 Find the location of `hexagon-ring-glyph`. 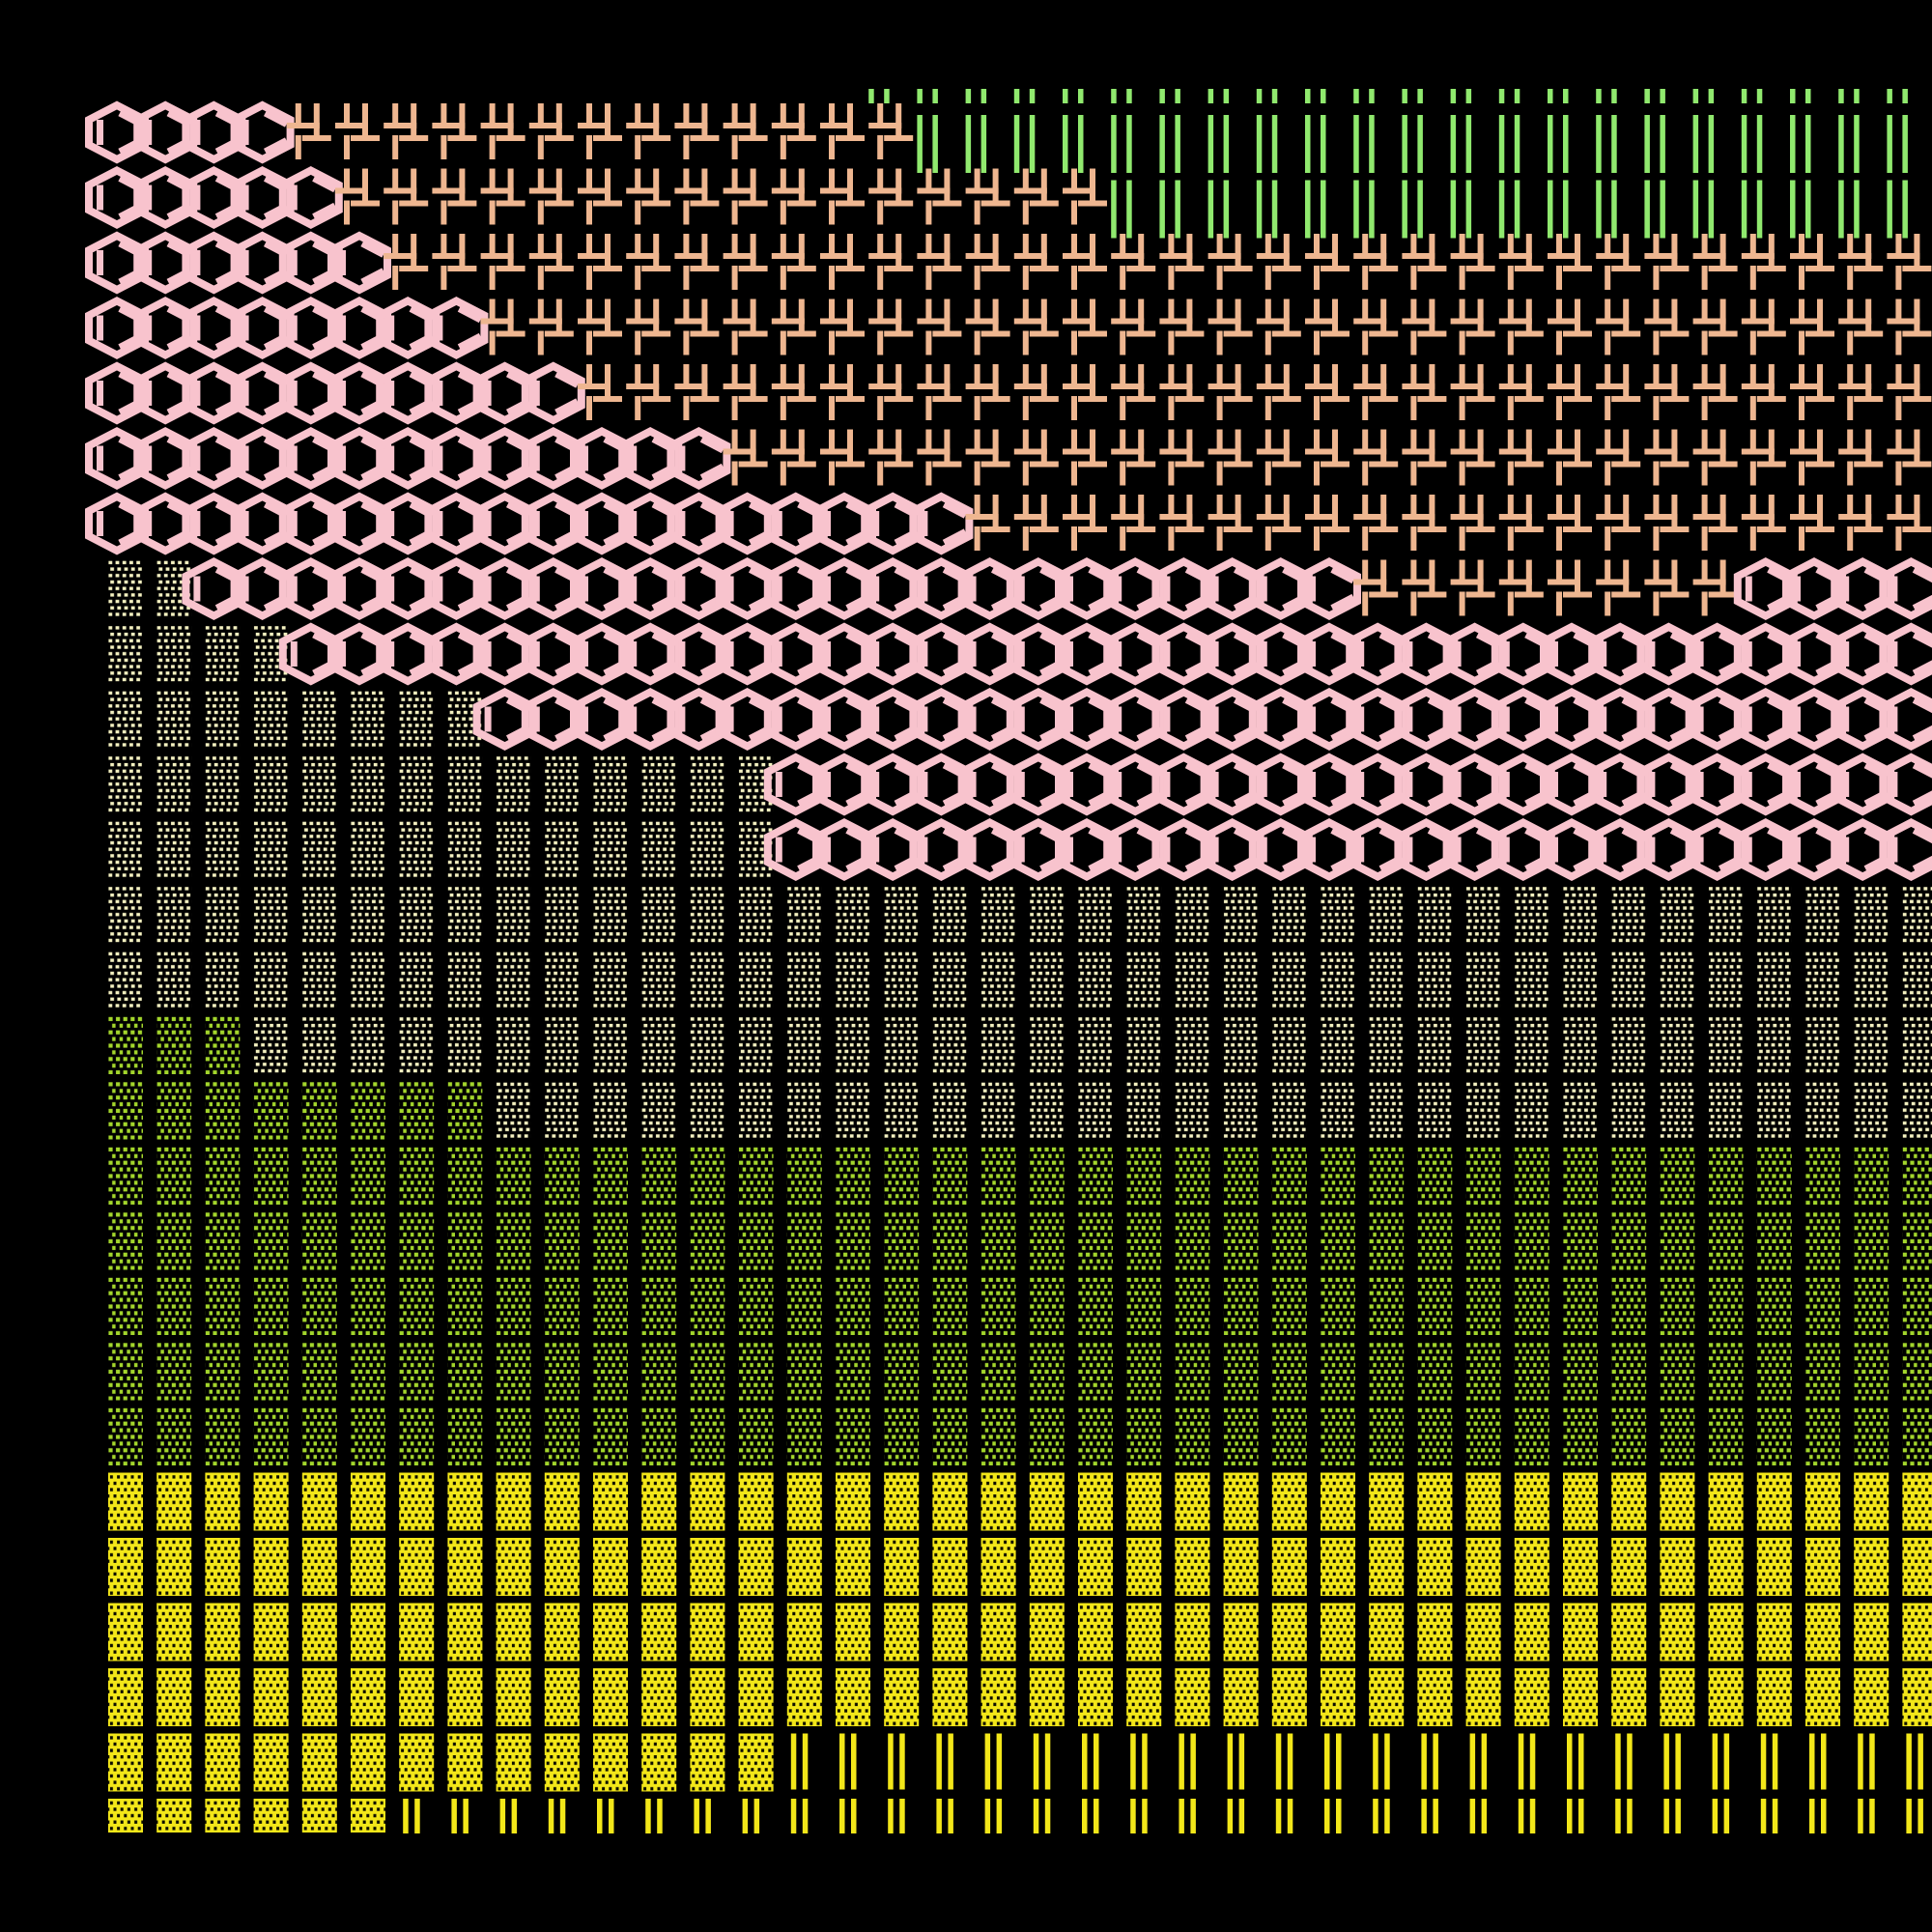

hexagon-ring-glyph is located at coordinates (456, 328).